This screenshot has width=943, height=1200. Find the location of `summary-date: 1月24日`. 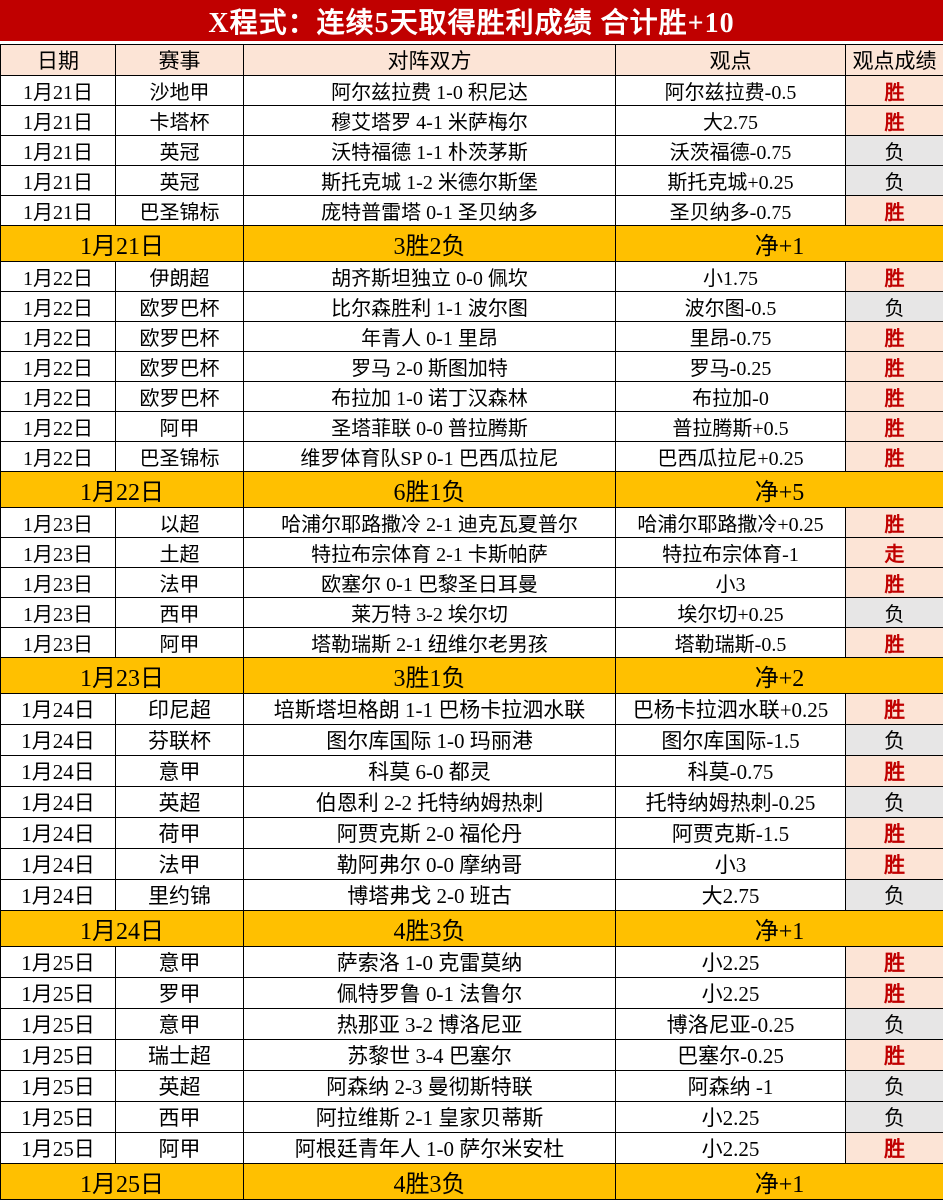

summary-date: 1月24日 is located at coordinates (122, 929).